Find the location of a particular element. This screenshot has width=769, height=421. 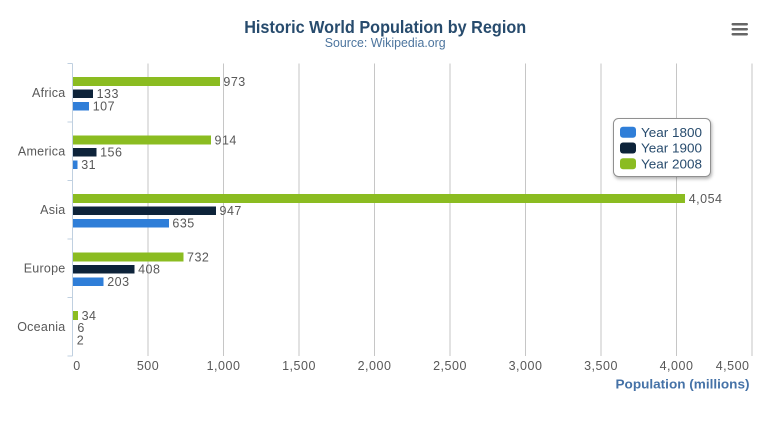

svg-text: 156 is located at coordinates (111, 153).